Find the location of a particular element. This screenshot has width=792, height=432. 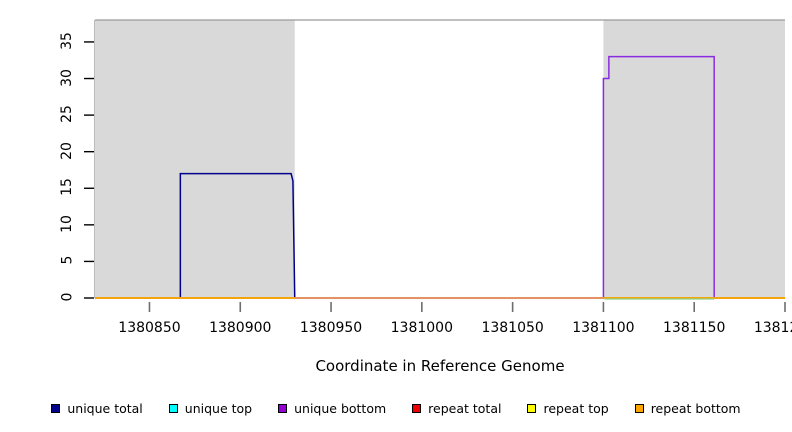

x-tick-label-7: 1381200 is located at coordinates (772, 328).